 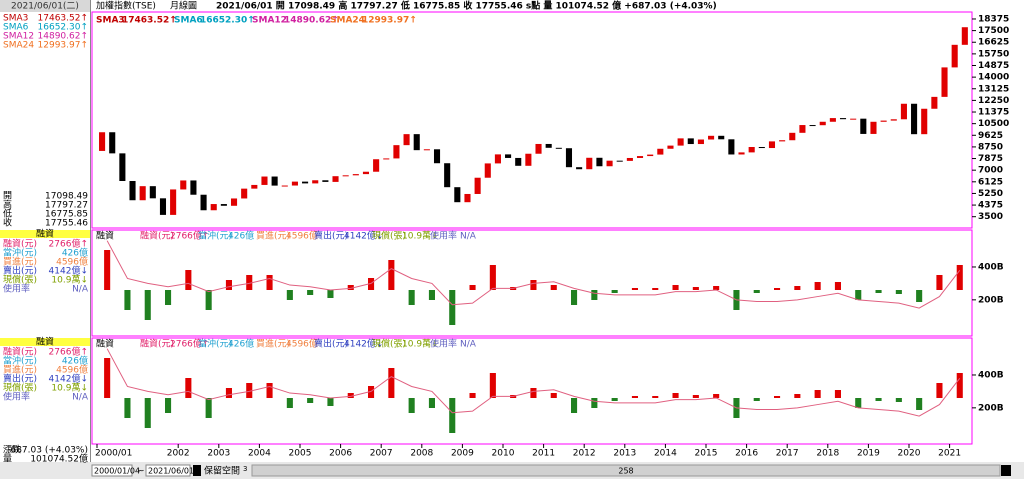 What do you see at coordinates (468, 345) in the screenshot?
I see `legend-value: N/A` at bounding box center [468, 345].